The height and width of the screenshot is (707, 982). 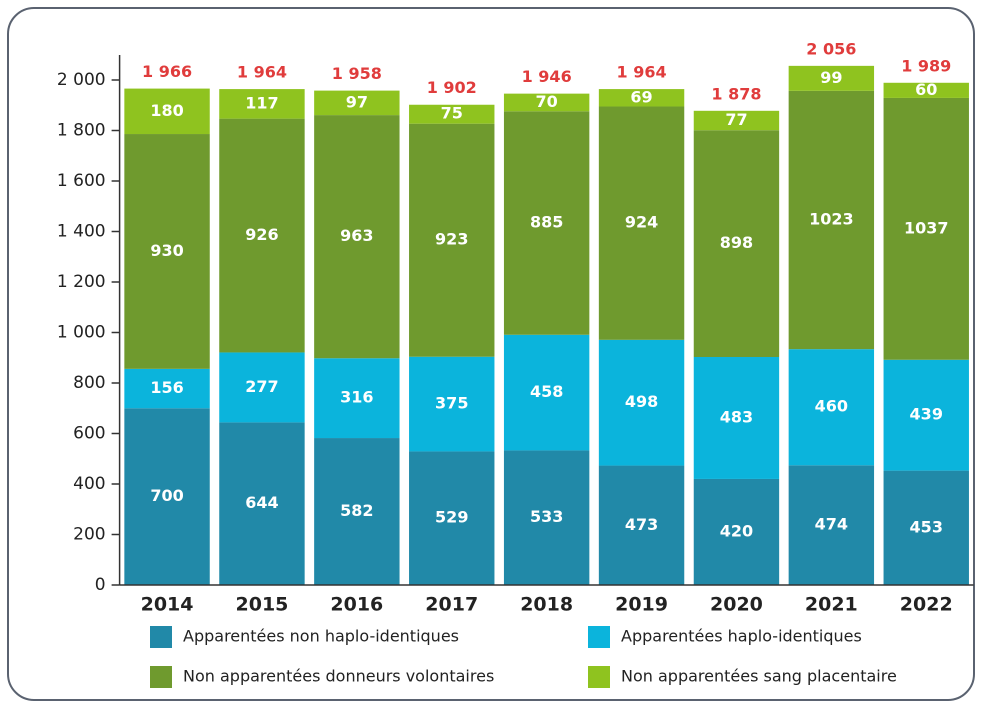 I want to click on x-tick-label: 2015, so click(x=262, y=605).